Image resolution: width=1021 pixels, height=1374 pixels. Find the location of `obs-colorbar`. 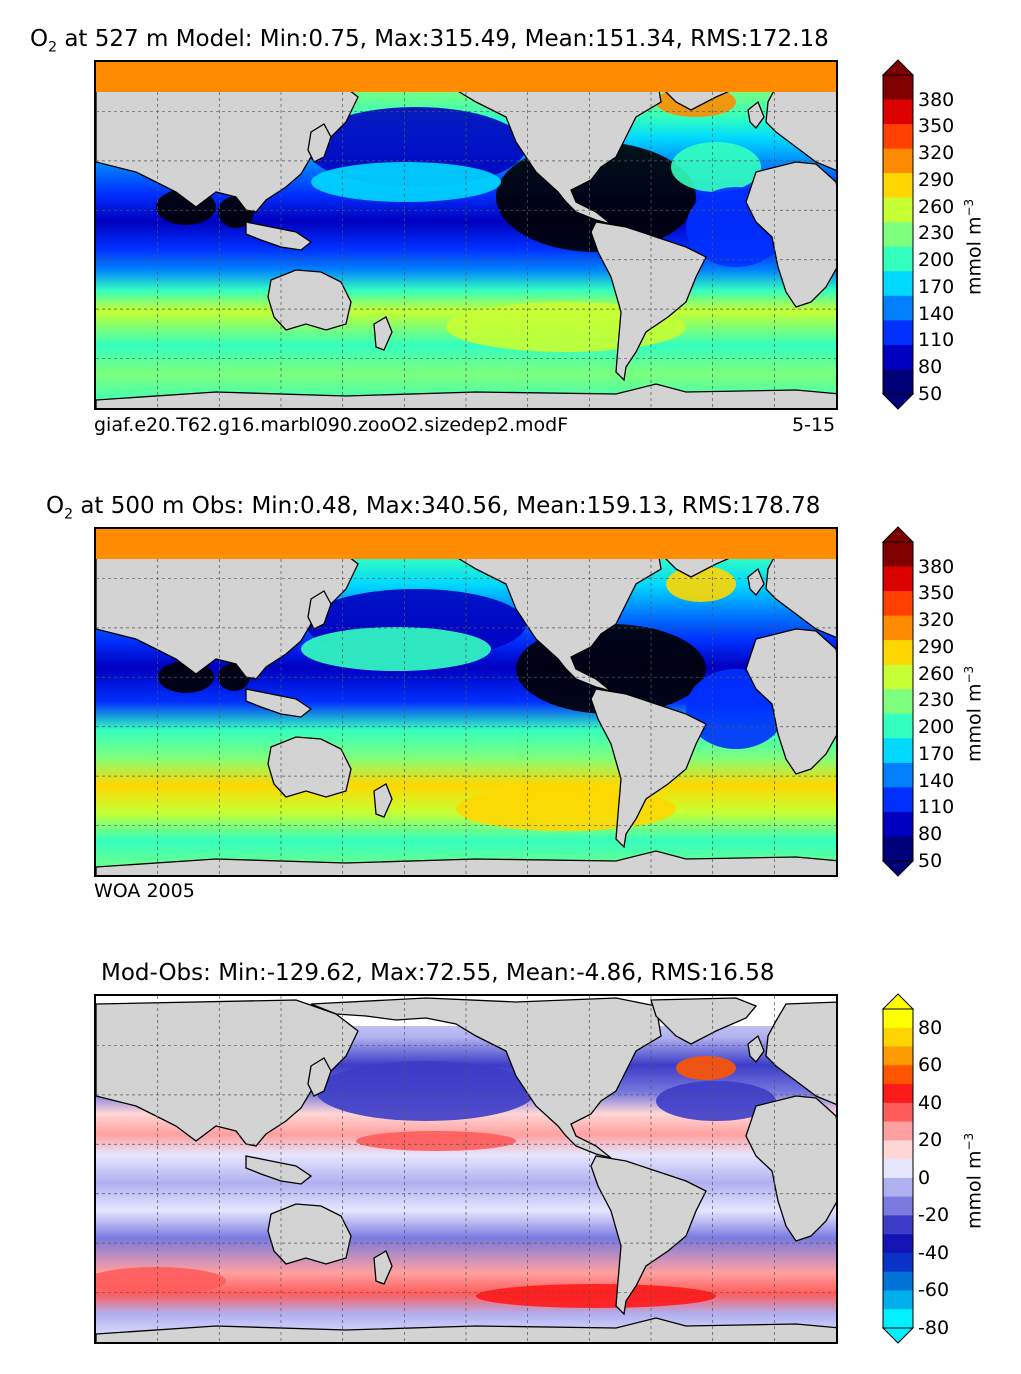

obs-colorbar is located at coordinates (898, 701).